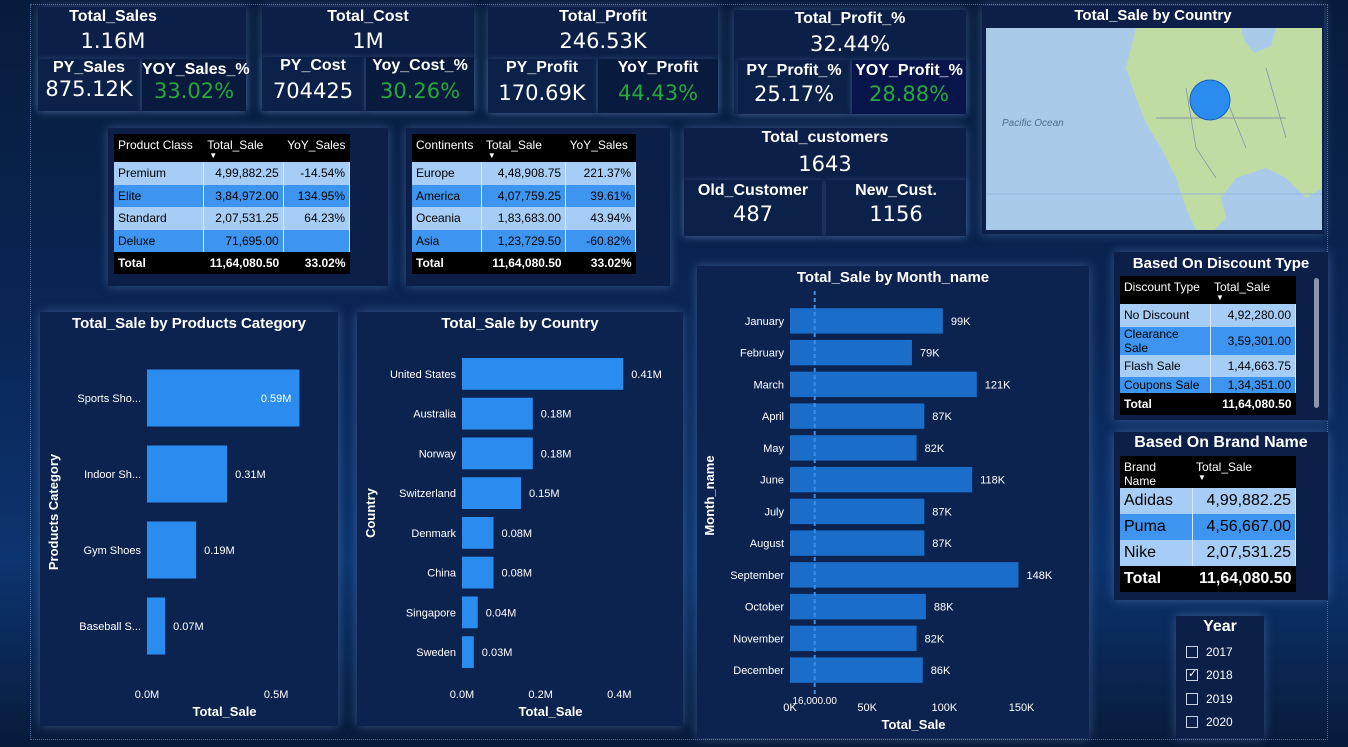  Describe the element at coordinates (524, 218) in the screenshot. I see `table-row: Oceania 1,83,683.00 43.94%` at that location.